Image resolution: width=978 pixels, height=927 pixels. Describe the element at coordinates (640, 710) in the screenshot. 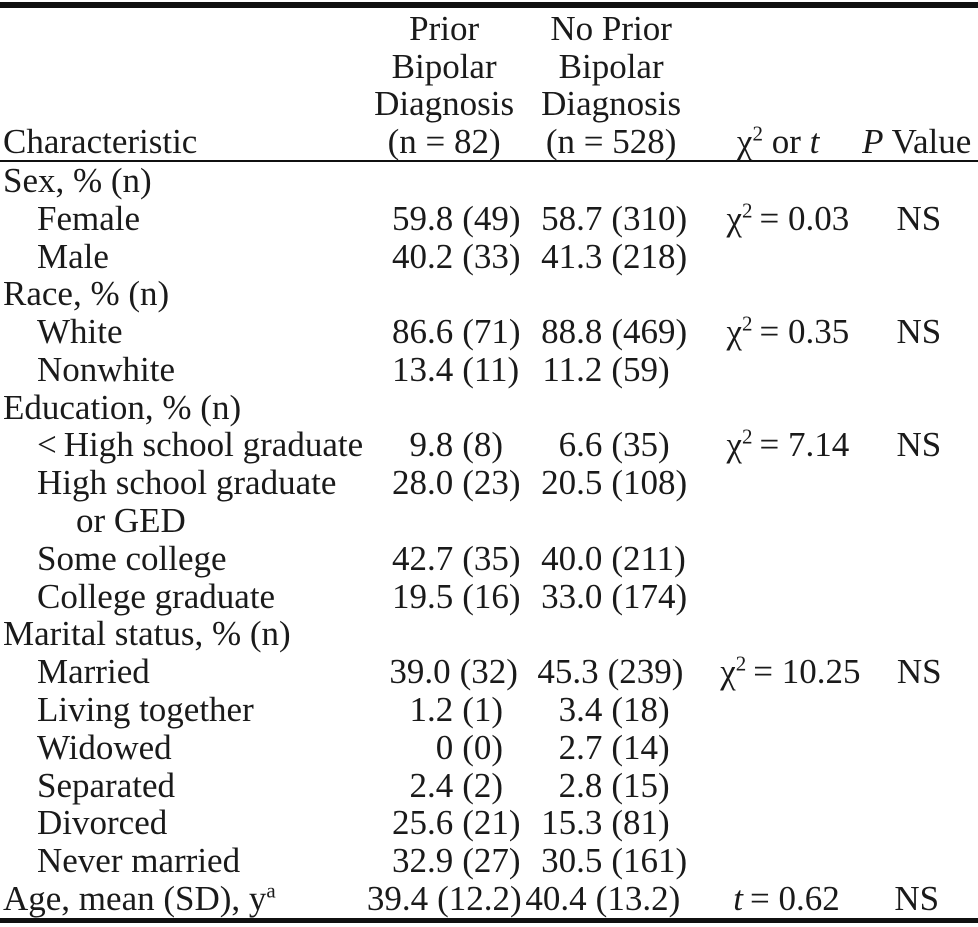

I see `no-prior-count: (18)` at that location.